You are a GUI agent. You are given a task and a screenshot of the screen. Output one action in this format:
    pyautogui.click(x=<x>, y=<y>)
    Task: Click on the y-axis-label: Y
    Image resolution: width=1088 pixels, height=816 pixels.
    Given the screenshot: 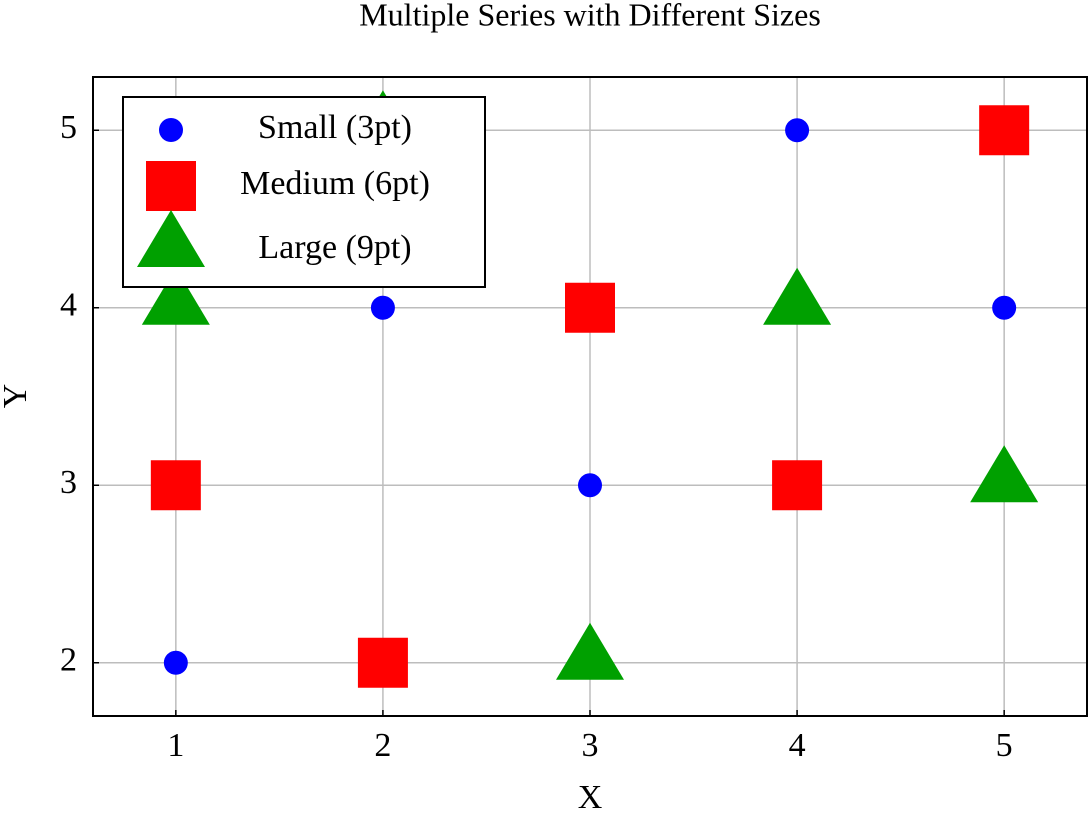 What is the action you would take?
    pyautogui.click(x=17, y=396)
    